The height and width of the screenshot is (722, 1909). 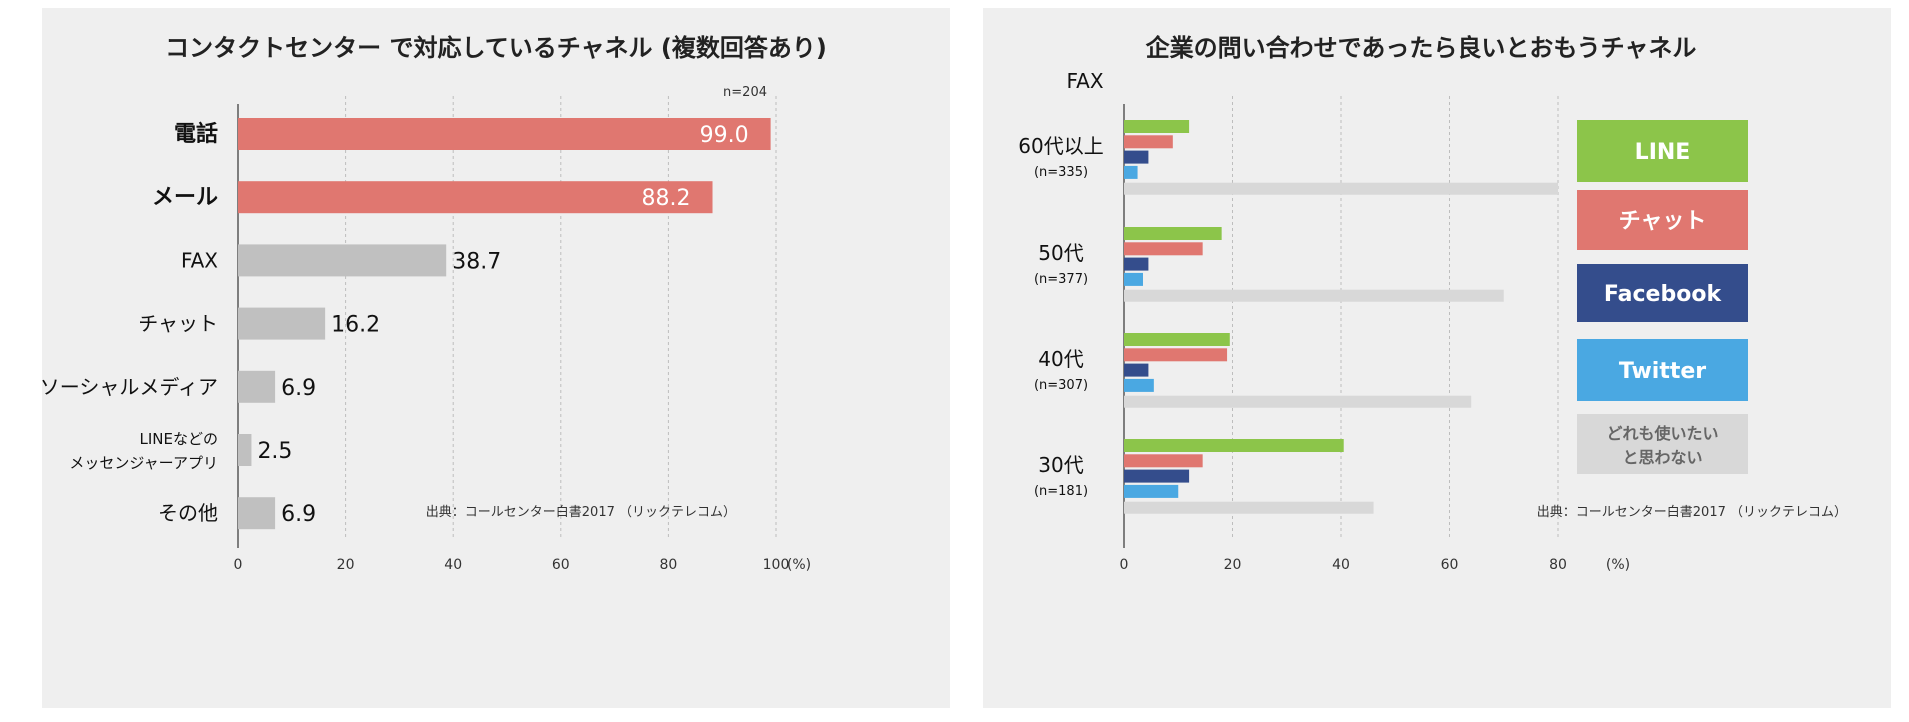 What do you see at coordinates (776, 565) in the screenshot?
I see `x-tick-label: 100` at bounding box center [776, 565].